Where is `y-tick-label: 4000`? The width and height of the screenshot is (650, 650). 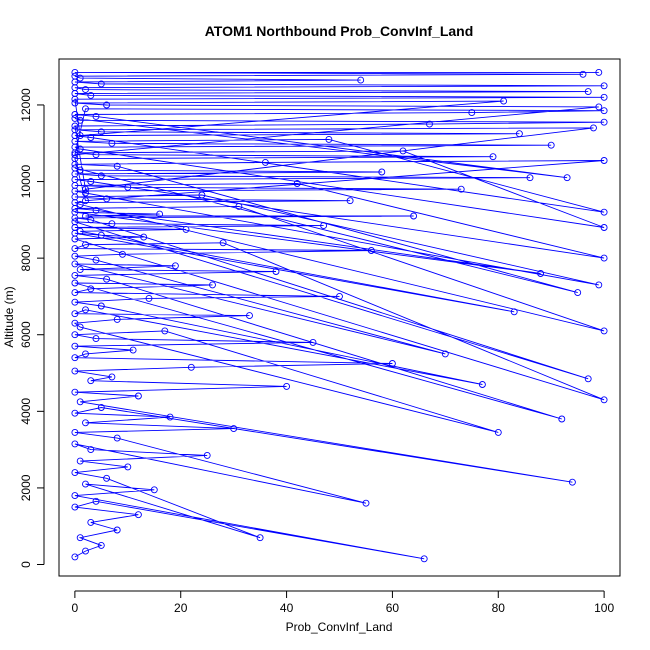 y-tick-label: 4000 is located at coordinates (26, 411).